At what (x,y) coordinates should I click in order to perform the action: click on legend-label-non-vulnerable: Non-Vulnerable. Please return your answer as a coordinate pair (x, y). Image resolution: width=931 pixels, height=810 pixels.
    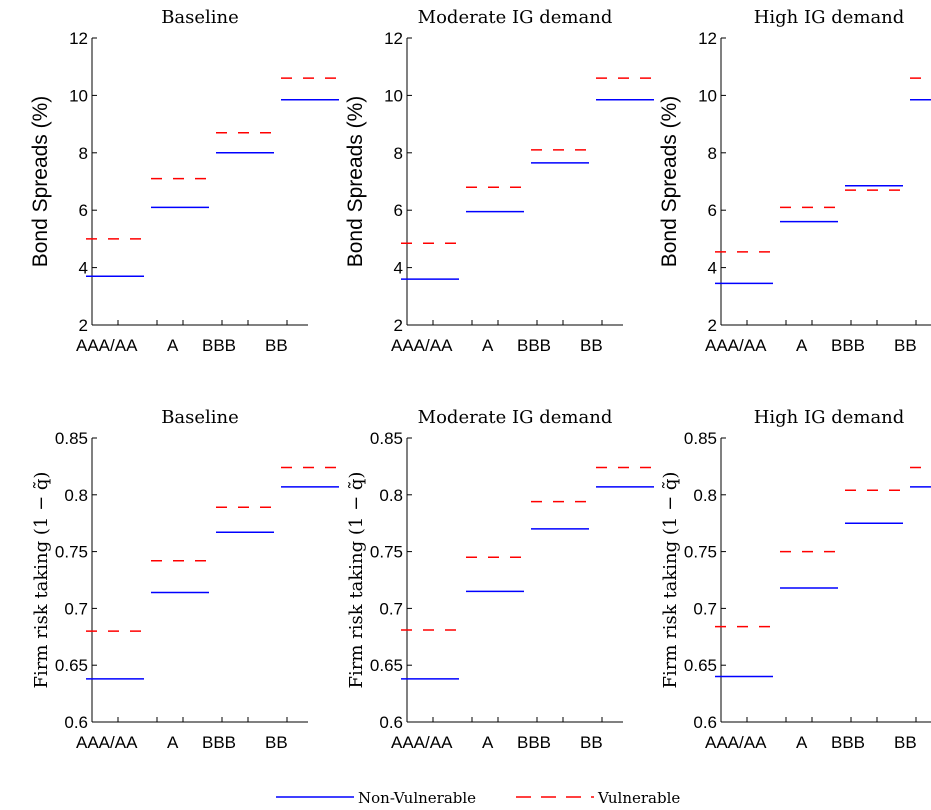
    Looking at the image, I should click on (417, 798).